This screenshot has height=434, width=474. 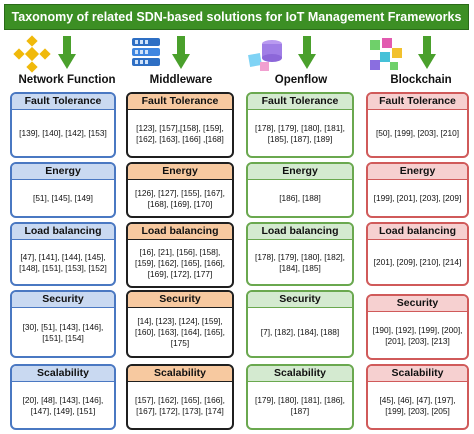 What do you see at coordinates (417, 262) in the screenshot?
I see `card-refs: [201], [209], [210], [214]` at bounding box center [417, 262].